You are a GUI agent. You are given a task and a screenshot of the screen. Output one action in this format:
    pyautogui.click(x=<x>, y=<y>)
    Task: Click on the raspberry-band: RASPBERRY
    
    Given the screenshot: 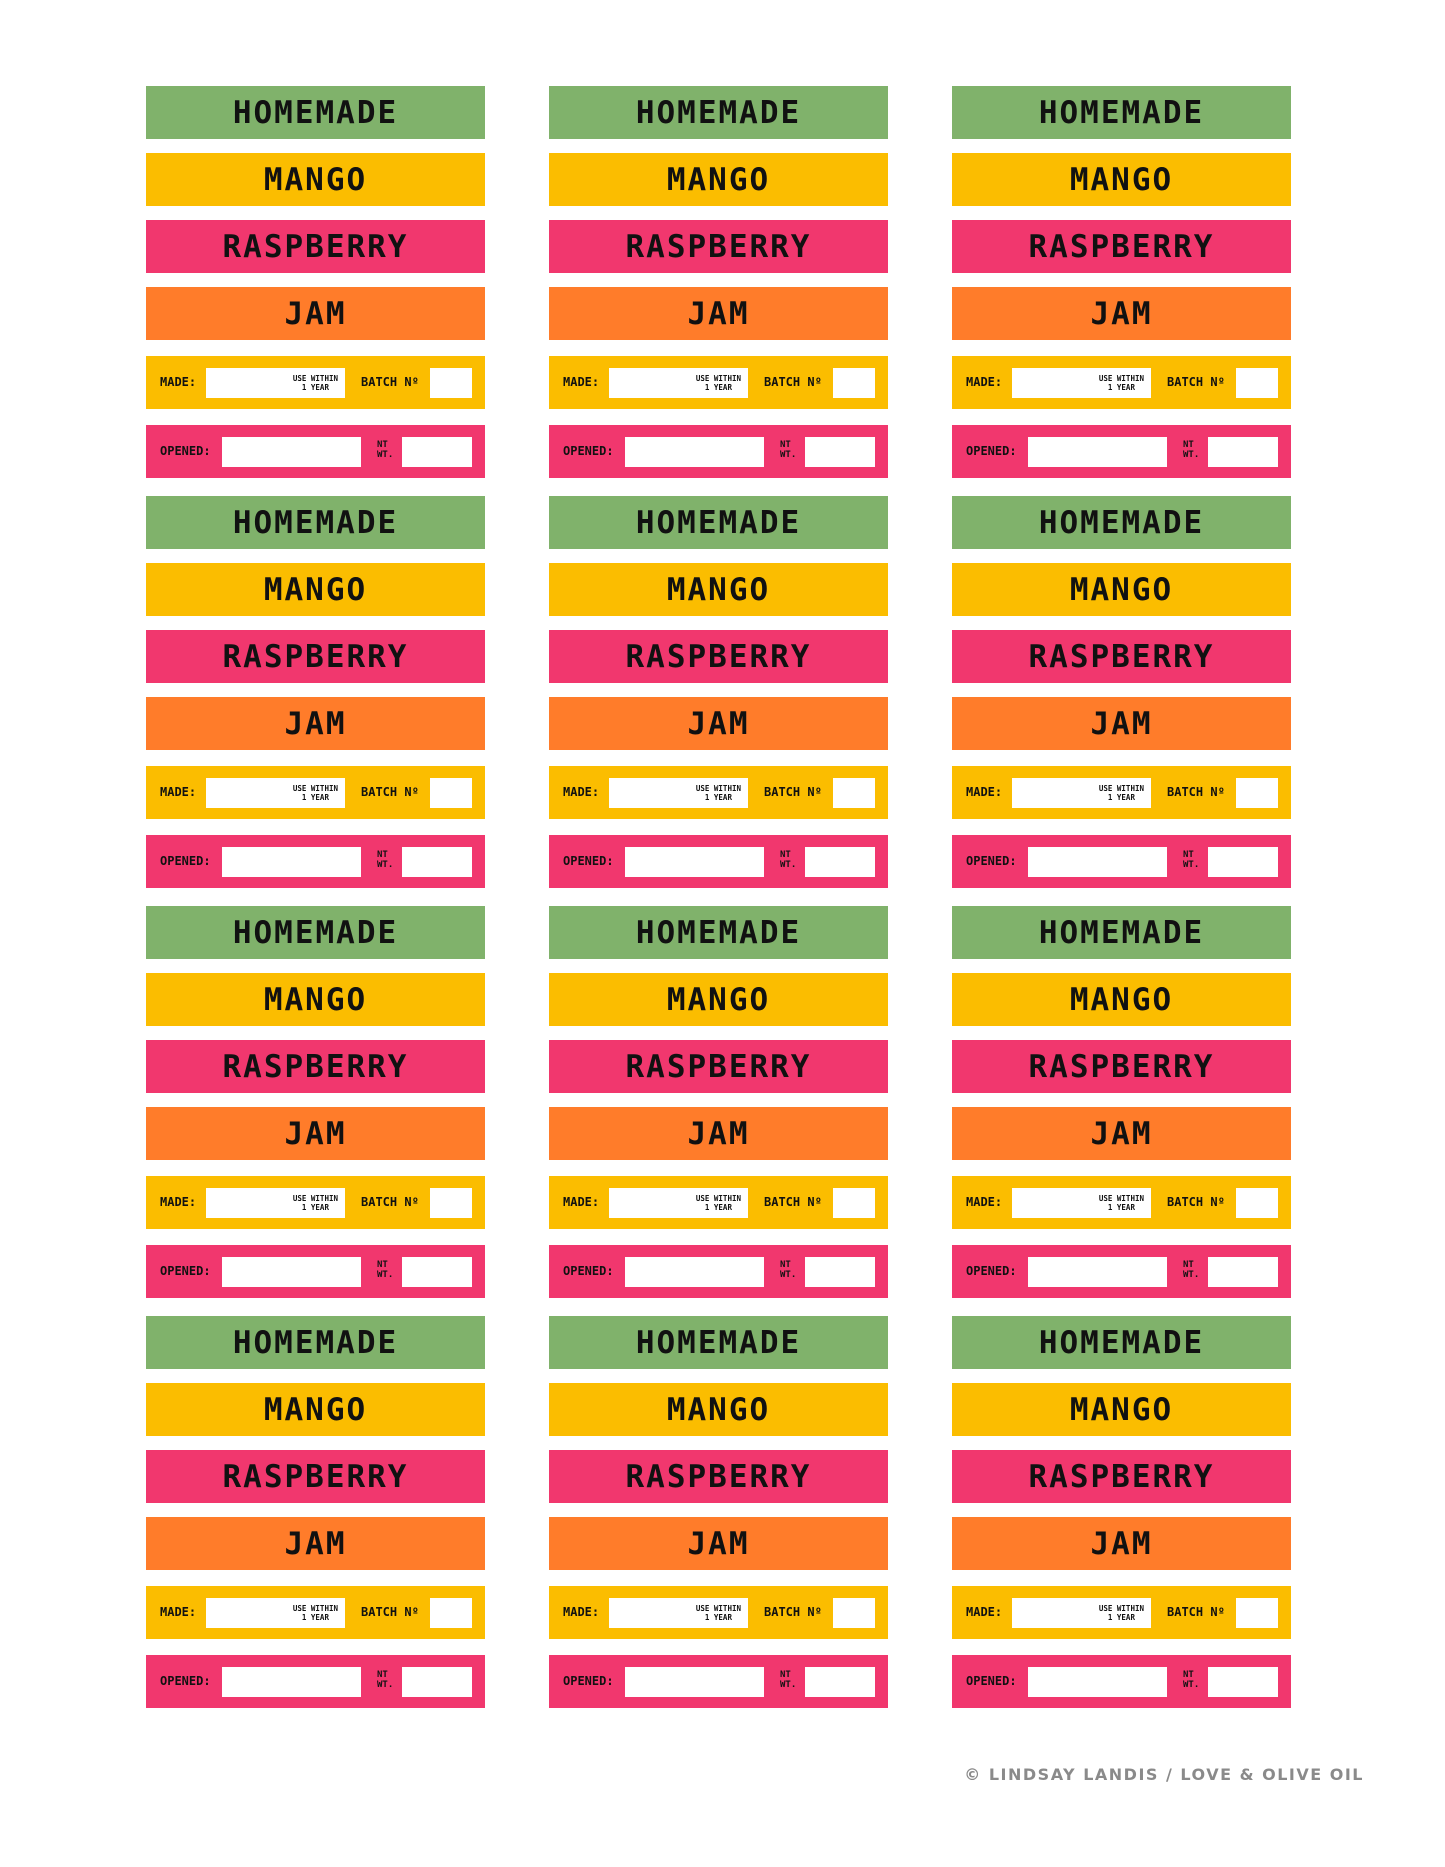 What is the action you would take?
    pyautogui.click(x=1121, y=246)
    